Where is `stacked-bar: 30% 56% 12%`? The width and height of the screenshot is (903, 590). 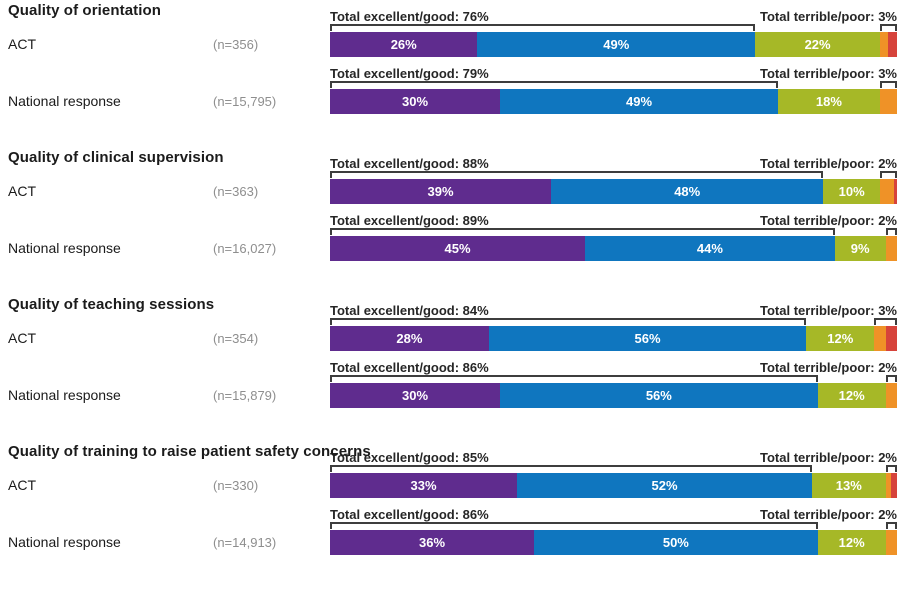
stacked-bar: 30% 56% 12% is located at coordinates (613, 395).